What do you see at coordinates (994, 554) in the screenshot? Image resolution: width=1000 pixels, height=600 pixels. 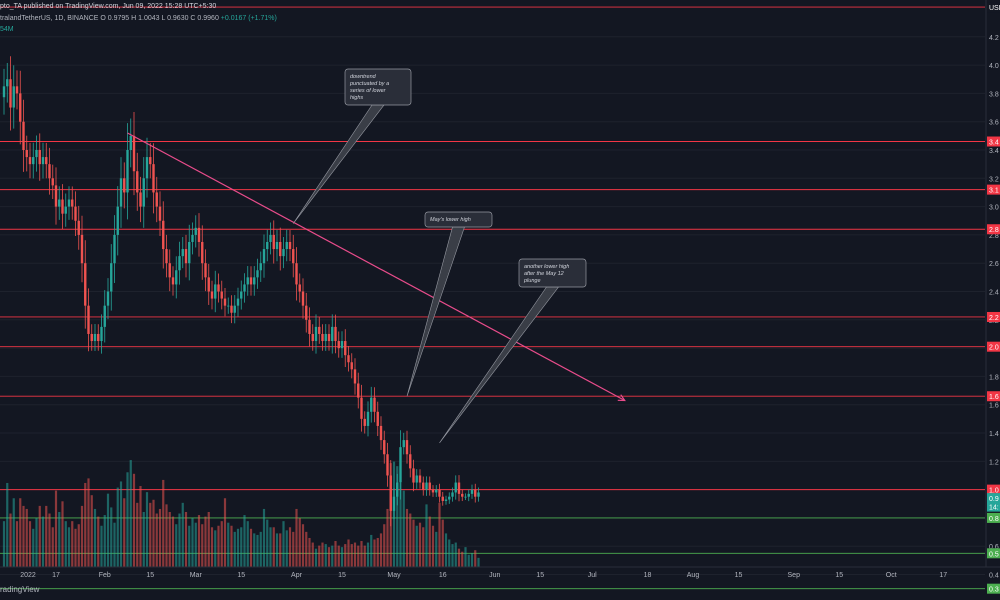 I see `price-tag-label: 0.5` at bounding box center [994, 554].